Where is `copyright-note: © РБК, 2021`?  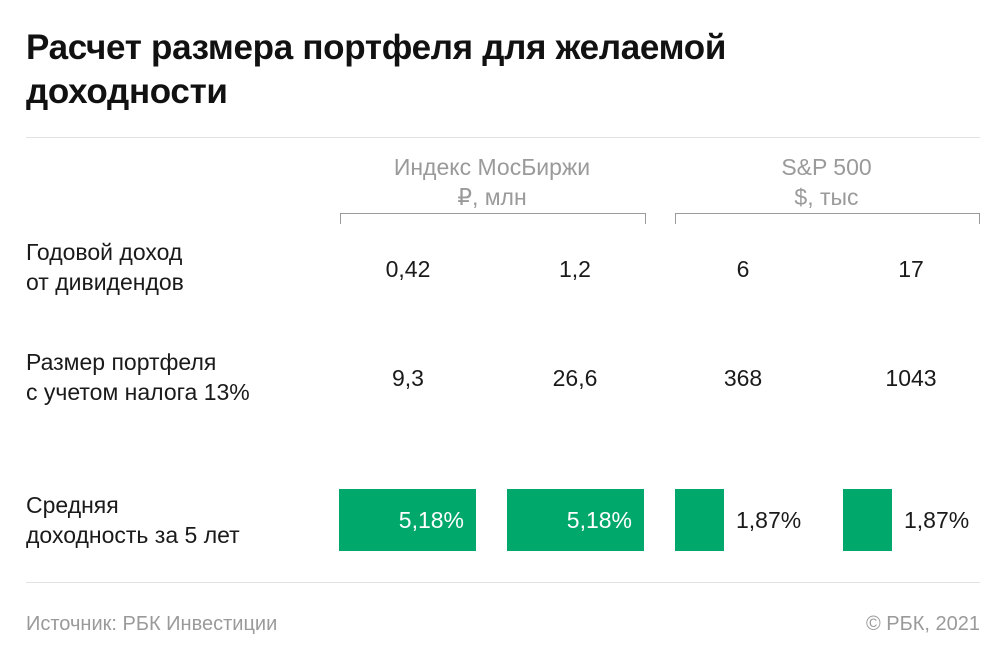 copyright-note: © РБК, 2021 is located at coordinates (922, 624).